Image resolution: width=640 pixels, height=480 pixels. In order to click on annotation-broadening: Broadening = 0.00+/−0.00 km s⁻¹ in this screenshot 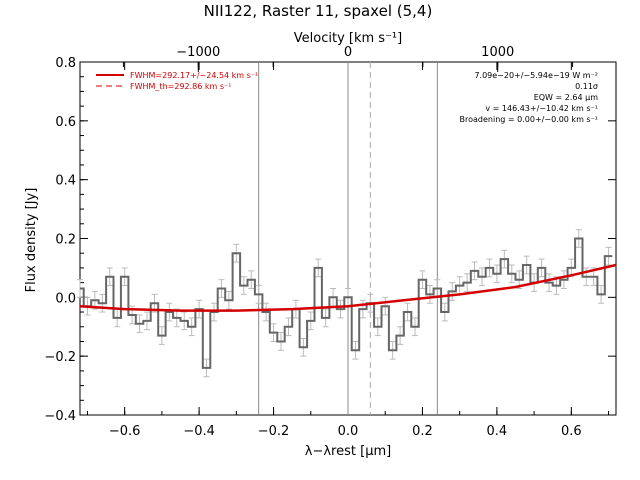, I will do `click(529, 119)`.